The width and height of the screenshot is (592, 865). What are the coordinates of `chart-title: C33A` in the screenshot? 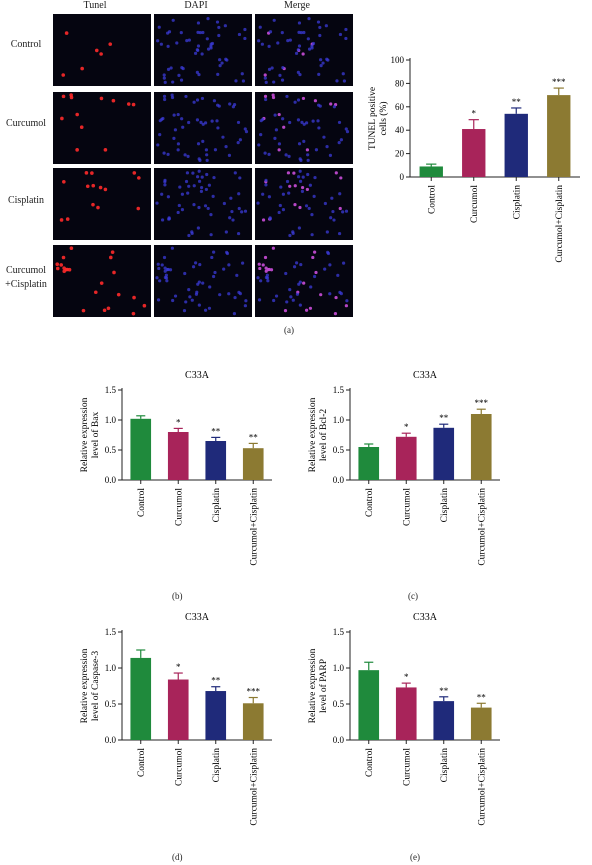 It's located at (197, 617).